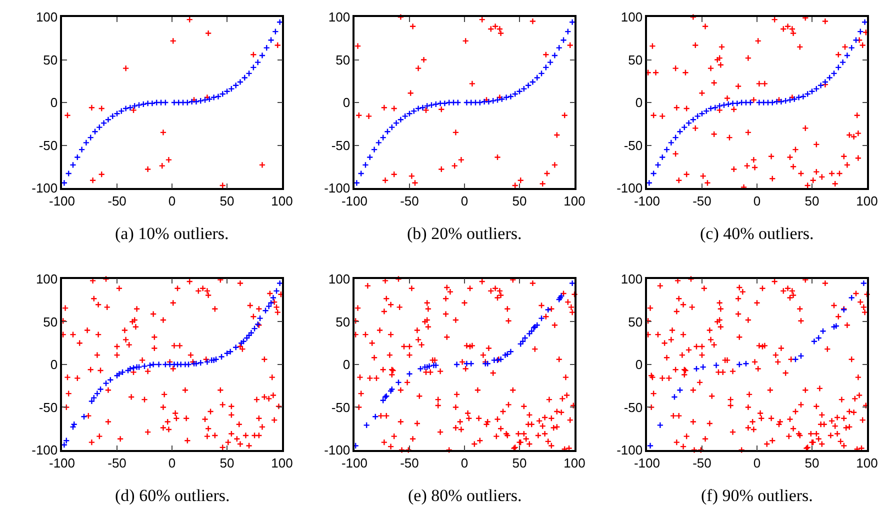  What do you see at coordinates (339, 17) in the screenshot?
I see `y-tick-label: 100` at bounding box center [339, 17].